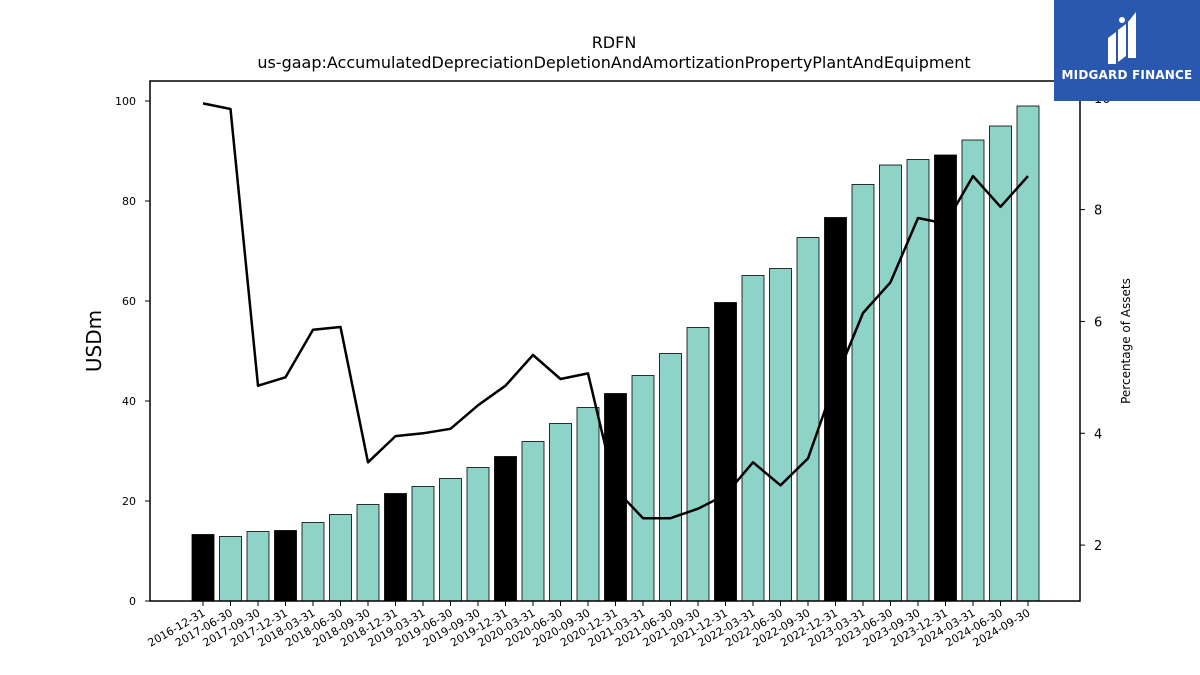  Describe the element at coordinates (129, 301) in the screenshot. I see `y-tick-label-60: 60` at that location.